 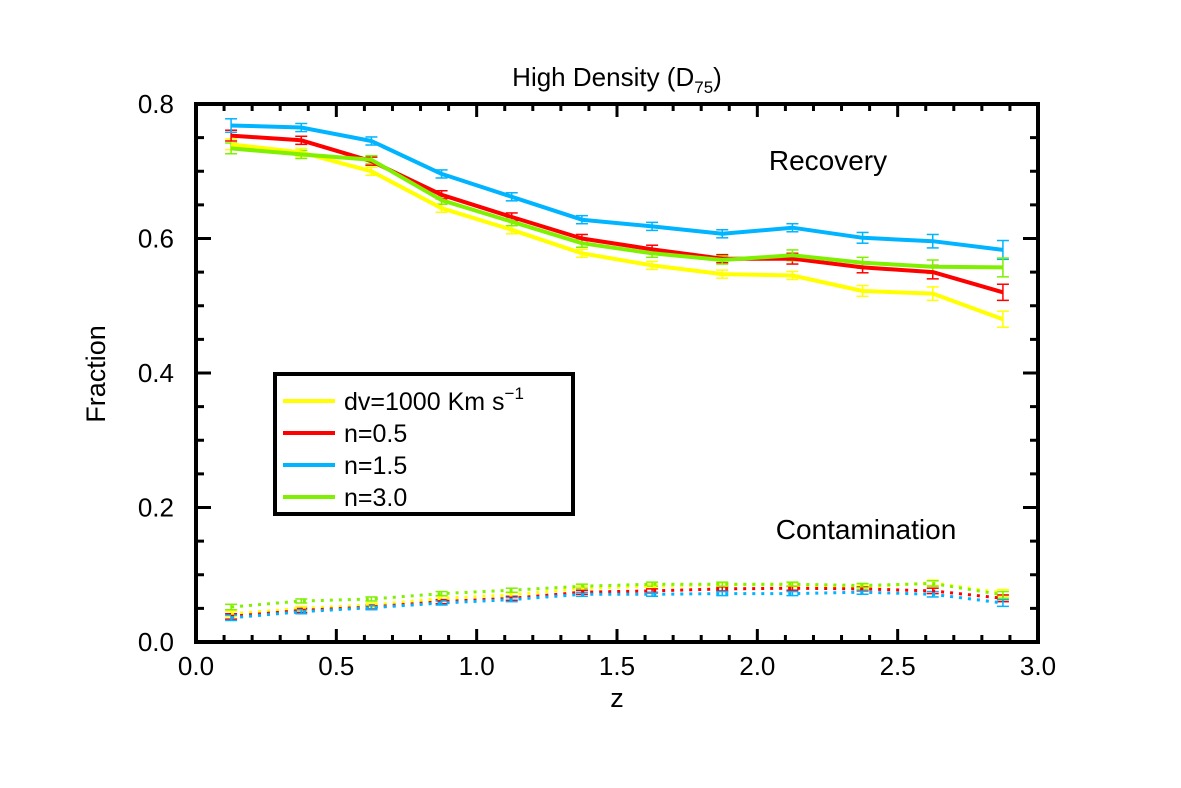 What do you see at coordinates (617, 698) in the screenshot?
I see `x-axis-label: z` at bounding box center [617, 698].